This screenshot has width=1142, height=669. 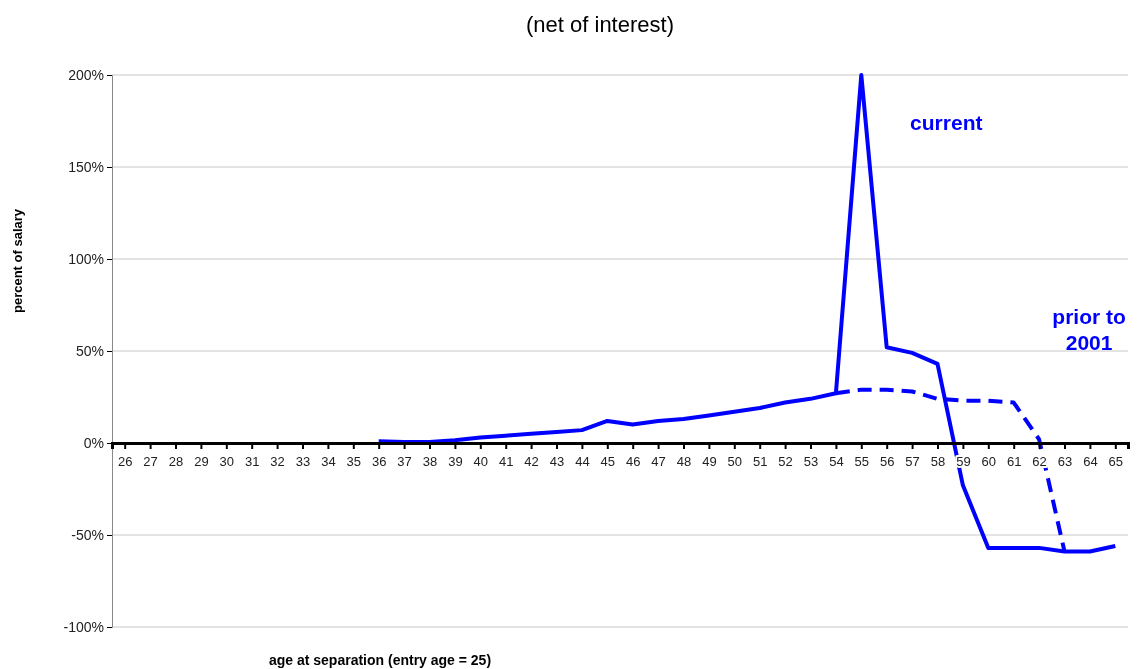 I want to click on x-tick-label: 53, so click(x=811, y=462).